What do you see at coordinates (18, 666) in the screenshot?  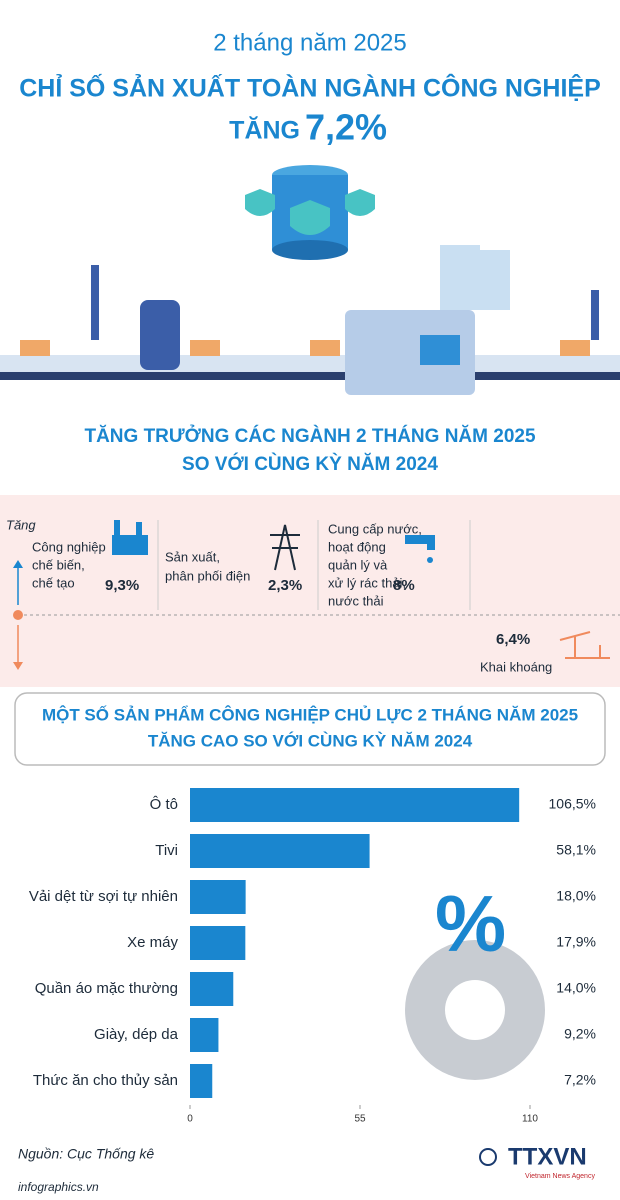 I see `arrow-down` at bounding box center [18, 666].